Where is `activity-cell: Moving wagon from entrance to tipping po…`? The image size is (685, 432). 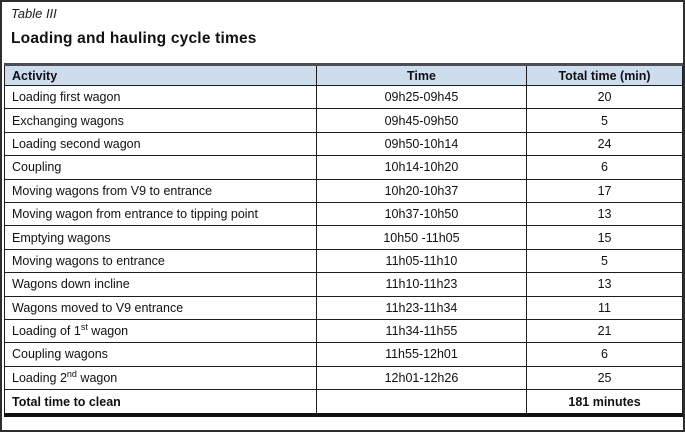 activity-cell: Moving wagon from entrance to tipping po… is located at coordinates (160, 214).